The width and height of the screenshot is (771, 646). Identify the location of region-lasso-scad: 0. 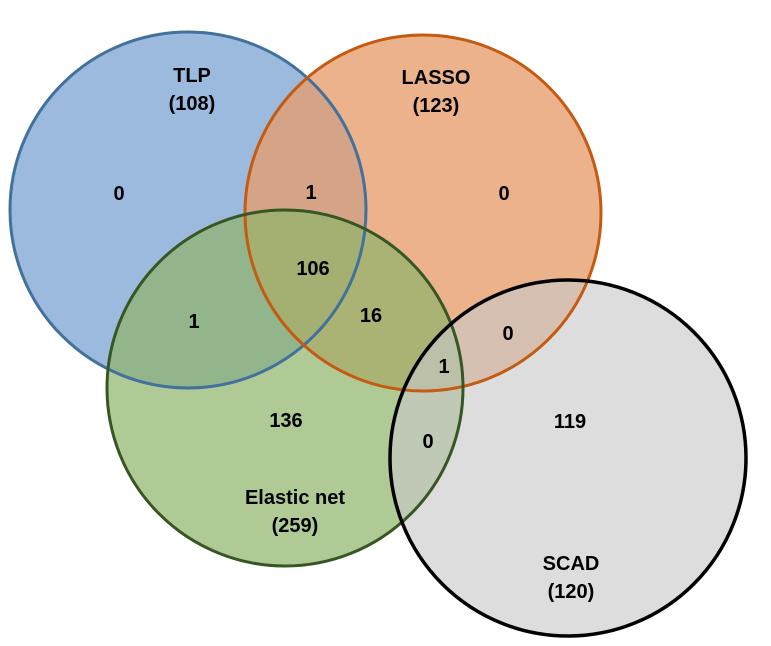
(507, 334).